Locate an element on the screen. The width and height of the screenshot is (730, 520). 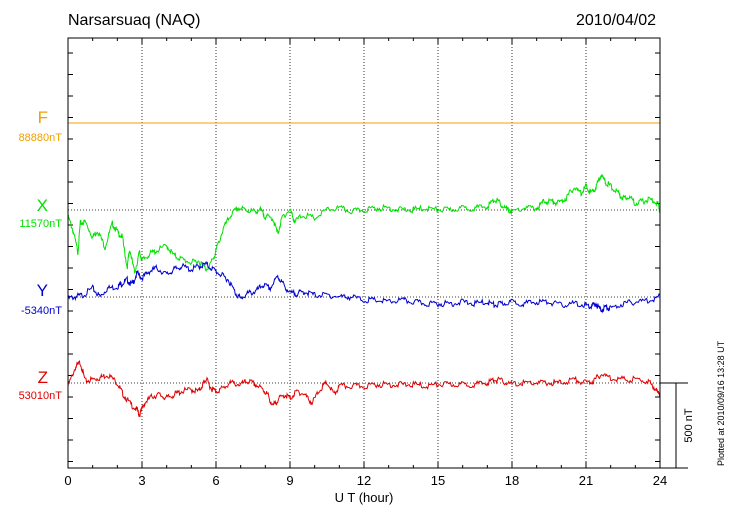
x-tick-label: 12 is located at coordinates (364, 480).